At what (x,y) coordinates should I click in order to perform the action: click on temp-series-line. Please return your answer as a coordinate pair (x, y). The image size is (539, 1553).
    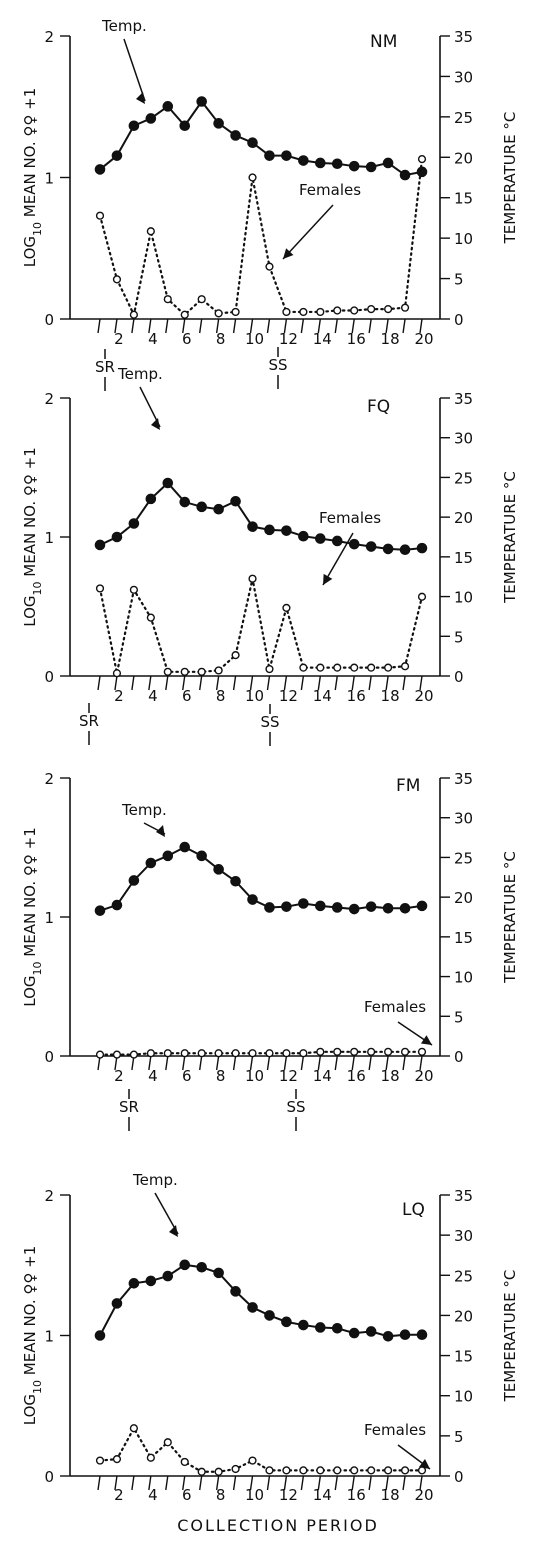
    Looking at the image, I should click on (261, 878).